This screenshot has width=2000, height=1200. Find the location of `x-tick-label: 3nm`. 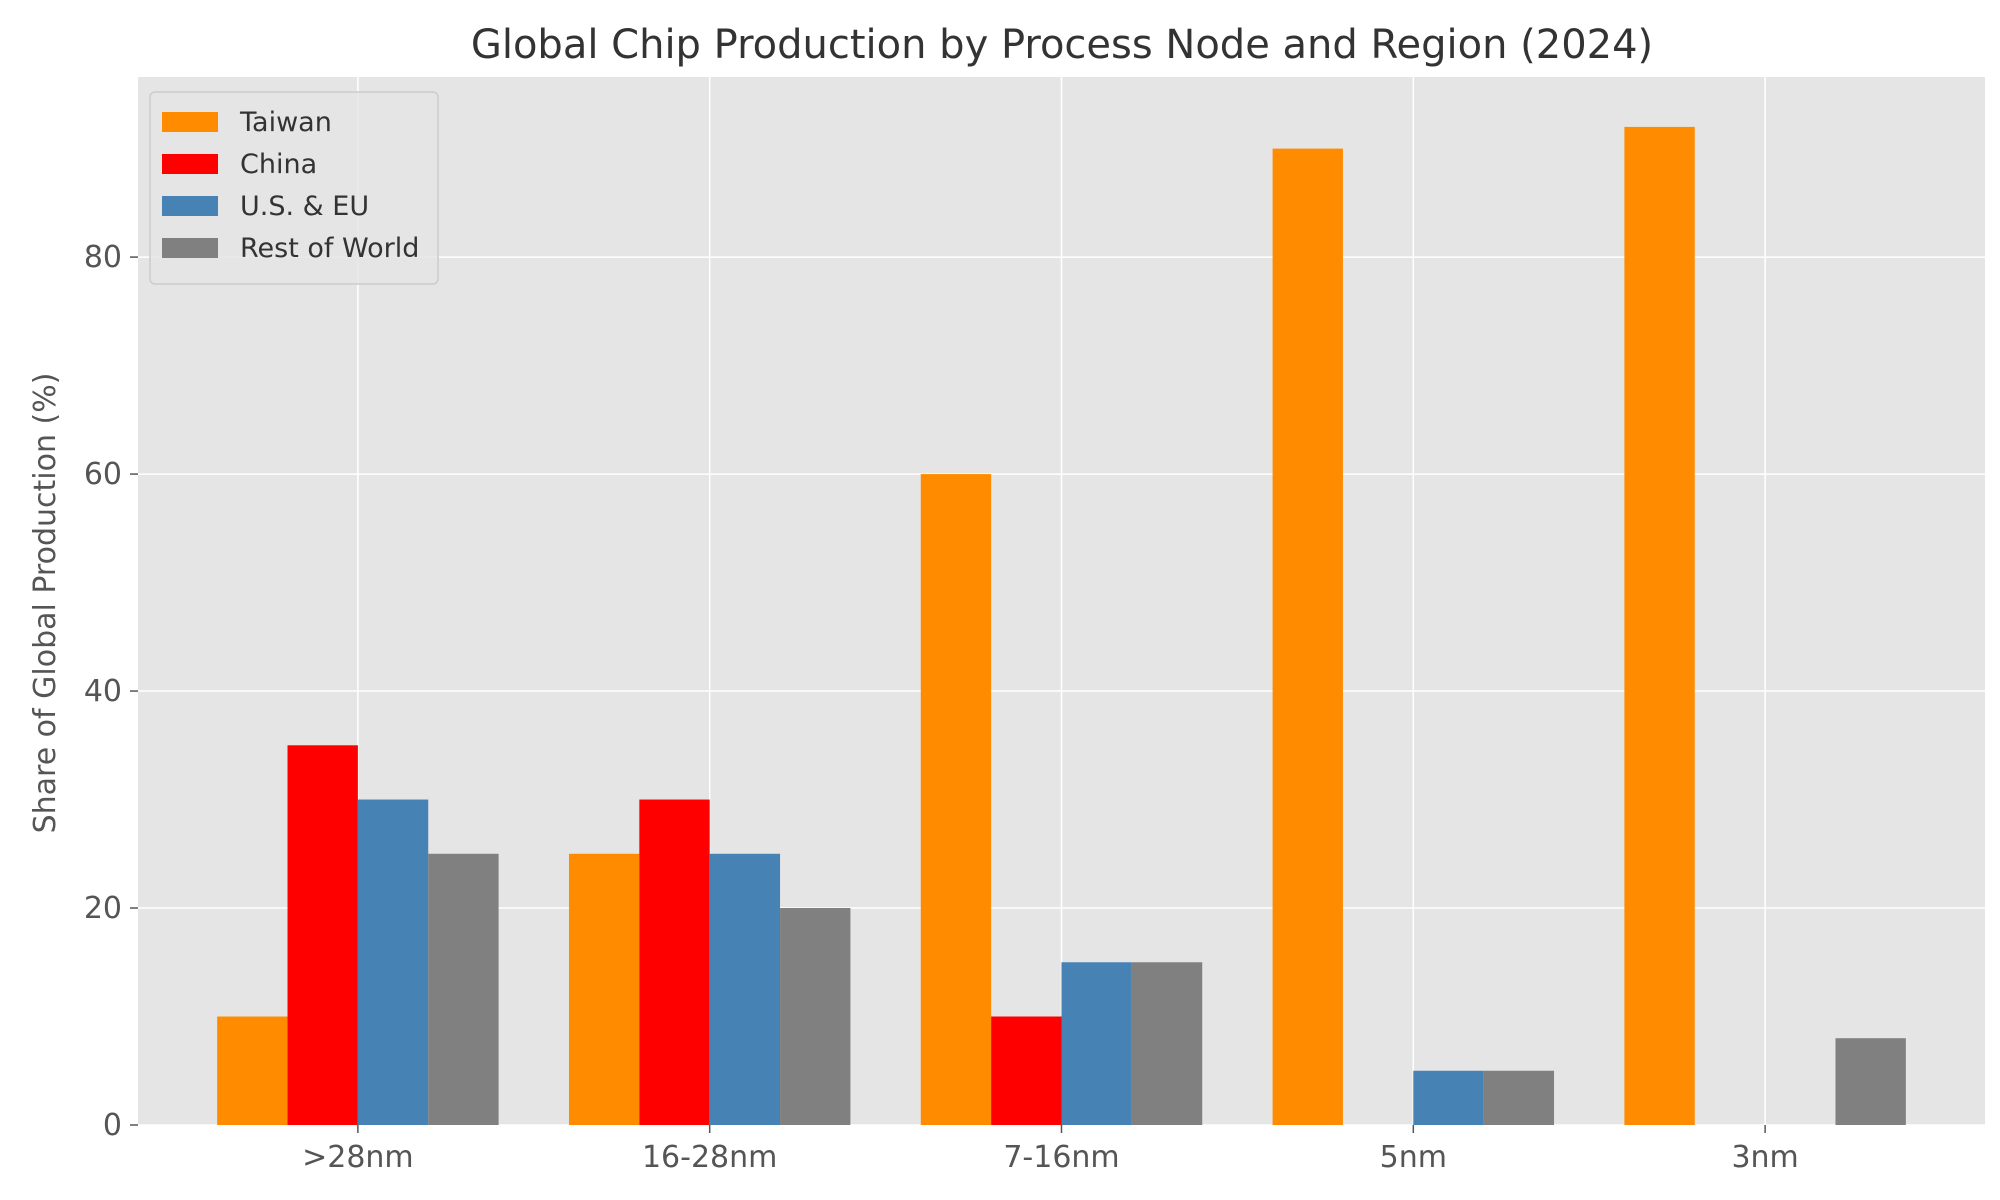

x-tick-label: 3nm is located at coordinates (1764, 1157).